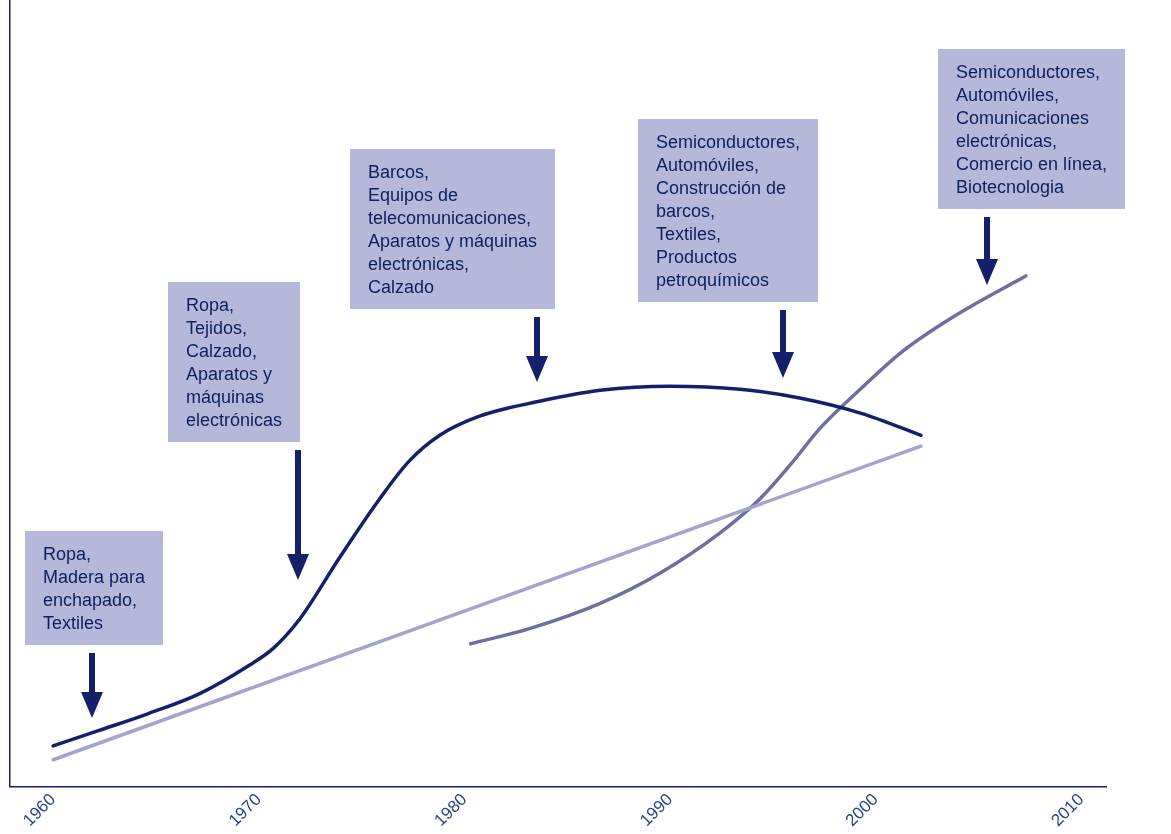  Describe the element at coordinates (1032, 129) in the screenshot. I see `text: Semiconductores, Automóviles, Comunicaciones electrónicas, Comercio en línea, Biotecnologia` at that location.